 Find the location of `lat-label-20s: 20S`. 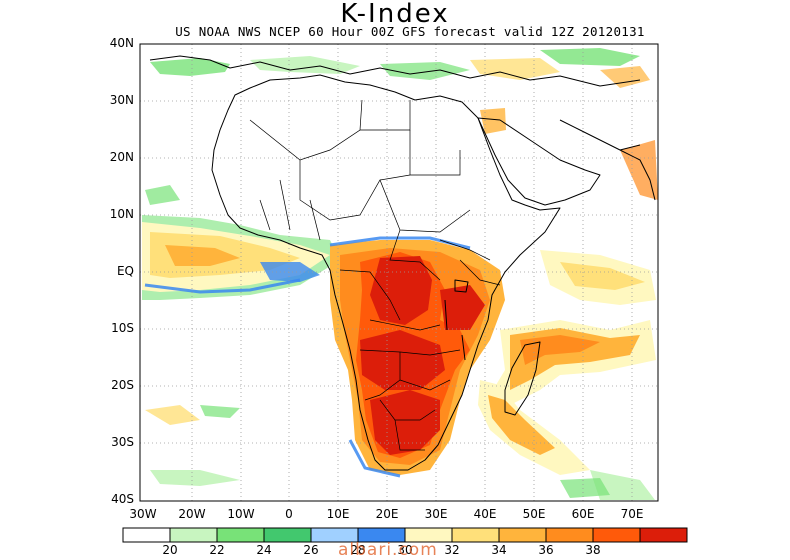

lat-label-20s: 20S is located at coordinates (122, 385).